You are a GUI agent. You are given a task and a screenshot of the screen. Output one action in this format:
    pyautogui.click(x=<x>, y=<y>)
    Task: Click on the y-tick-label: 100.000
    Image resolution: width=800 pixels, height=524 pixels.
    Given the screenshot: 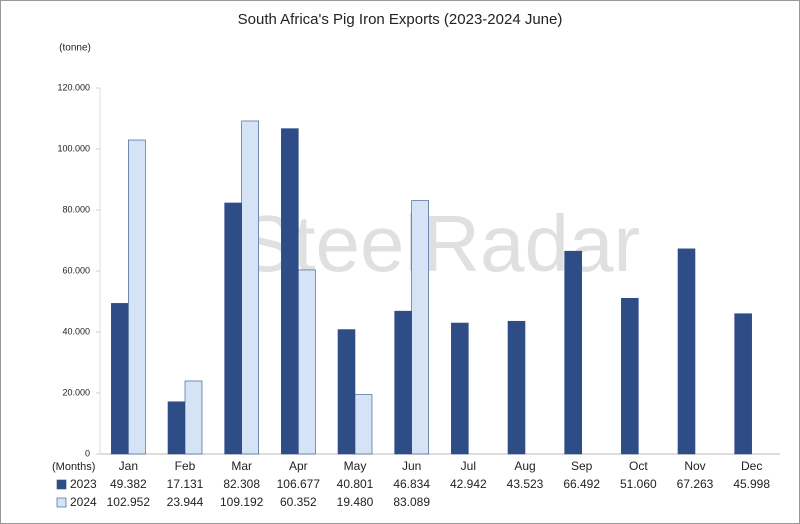 What is the action you would take?
    pyautogui.click(x=73, y=148)
    